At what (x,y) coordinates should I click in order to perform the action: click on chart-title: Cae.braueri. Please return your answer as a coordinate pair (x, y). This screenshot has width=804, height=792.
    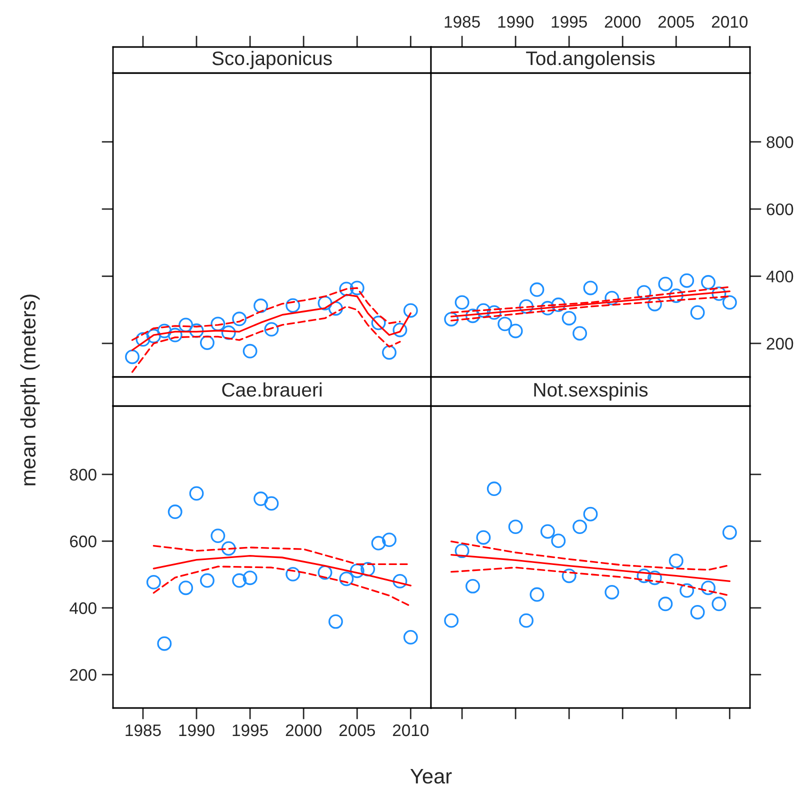
    Looking at the image, I should click on (272, 389).